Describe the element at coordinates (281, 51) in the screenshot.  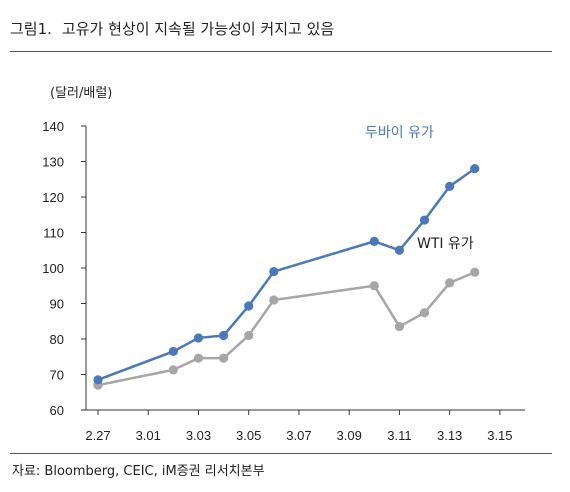
I see `title-divider` at that location.